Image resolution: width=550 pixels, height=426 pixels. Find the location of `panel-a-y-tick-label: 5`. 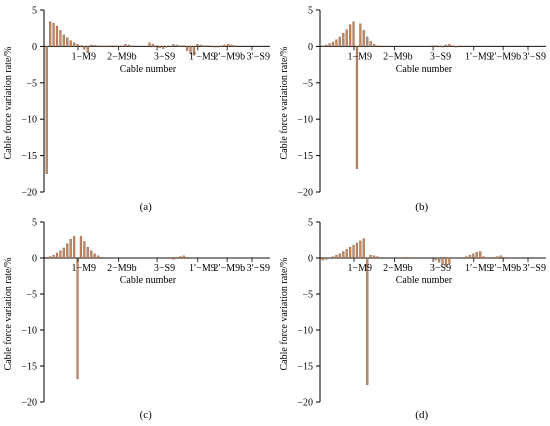

panel-a-y-tick-label: 5 is located at coordinates (34, 11).